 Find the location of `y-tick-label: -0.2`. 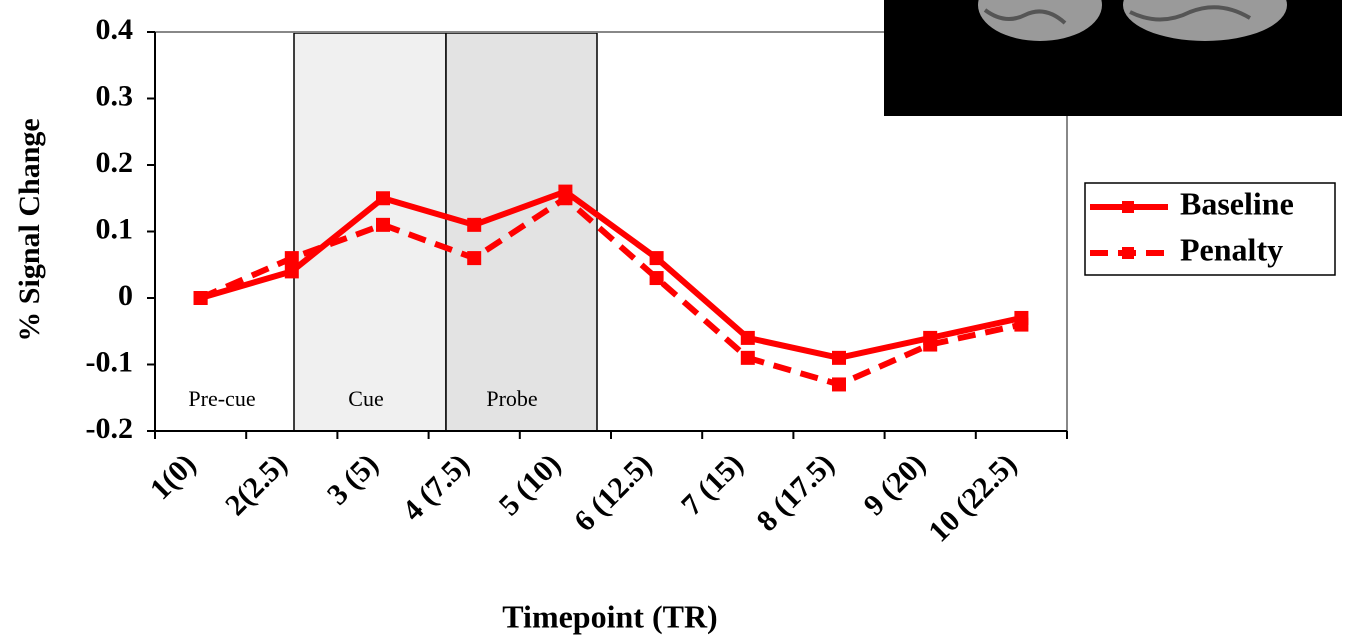

y-tick-label: -0.2 is located at coordinates (110, 428).